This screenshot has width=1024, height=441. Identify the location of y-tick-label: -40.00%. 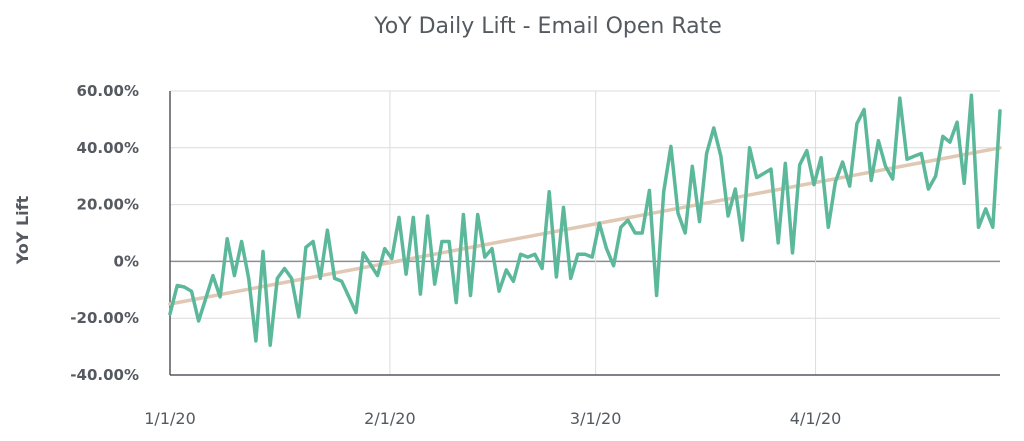
(104, 375).